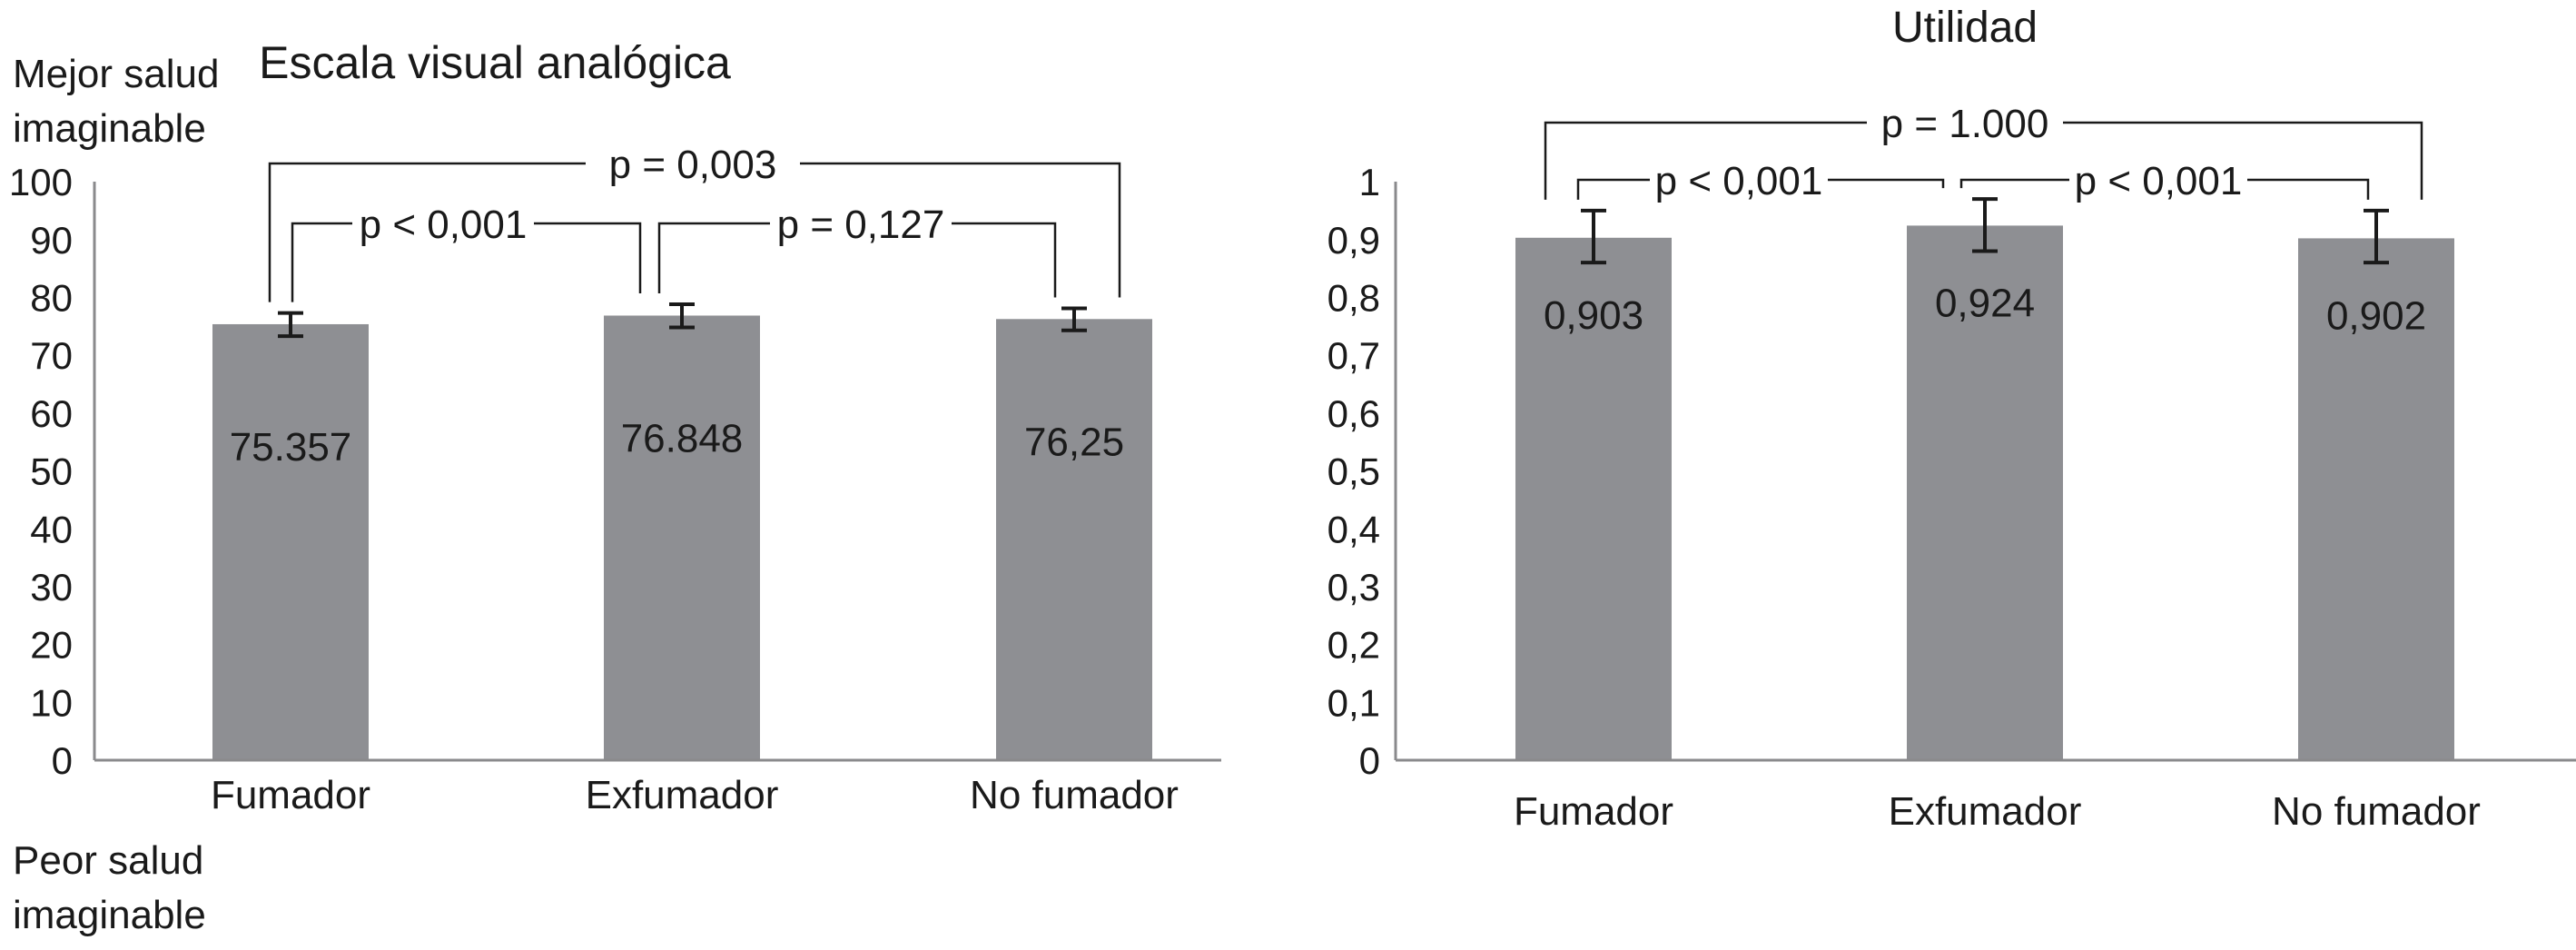 This screenshot has width=2576, height=950. What do you see at coordinates (51, 529) in the screenshot?
I see `eva-y-tick-label: 40` at bounding box center [51, 529].